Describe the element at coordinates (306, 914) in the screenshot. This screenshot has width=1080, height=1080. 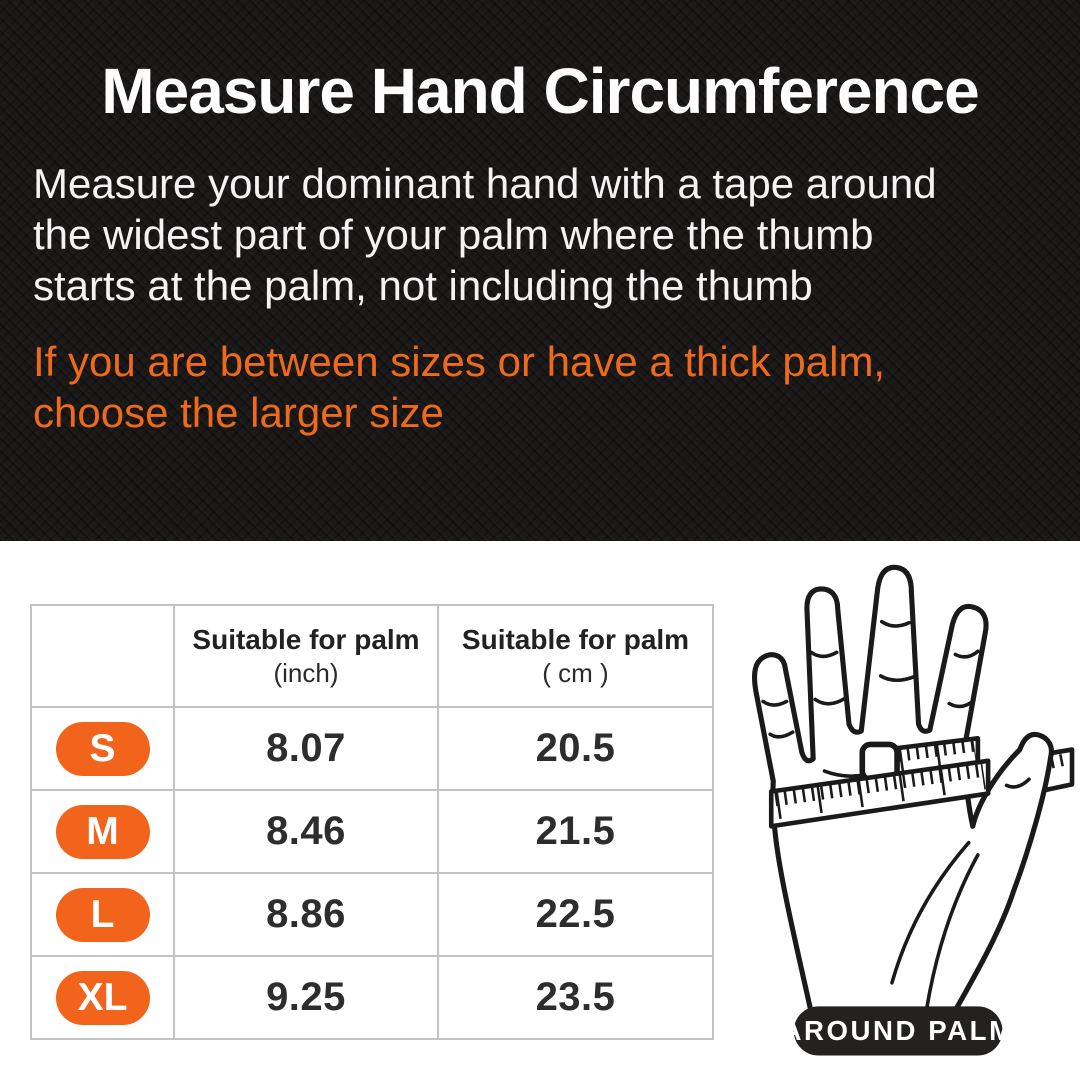
I see `inch-value-l: 8.86` at that location.